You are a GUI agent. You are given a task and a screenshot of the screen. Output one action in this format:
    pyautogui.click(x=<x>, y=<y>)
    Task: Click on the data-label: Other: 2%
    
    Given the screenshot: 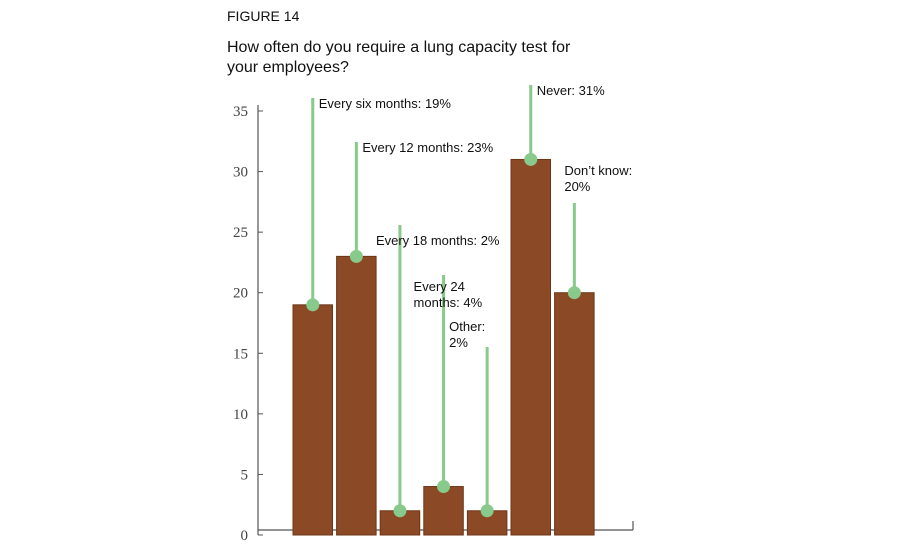 What is the action you would take?
    pyautogui.click(x=467, y=334)
    